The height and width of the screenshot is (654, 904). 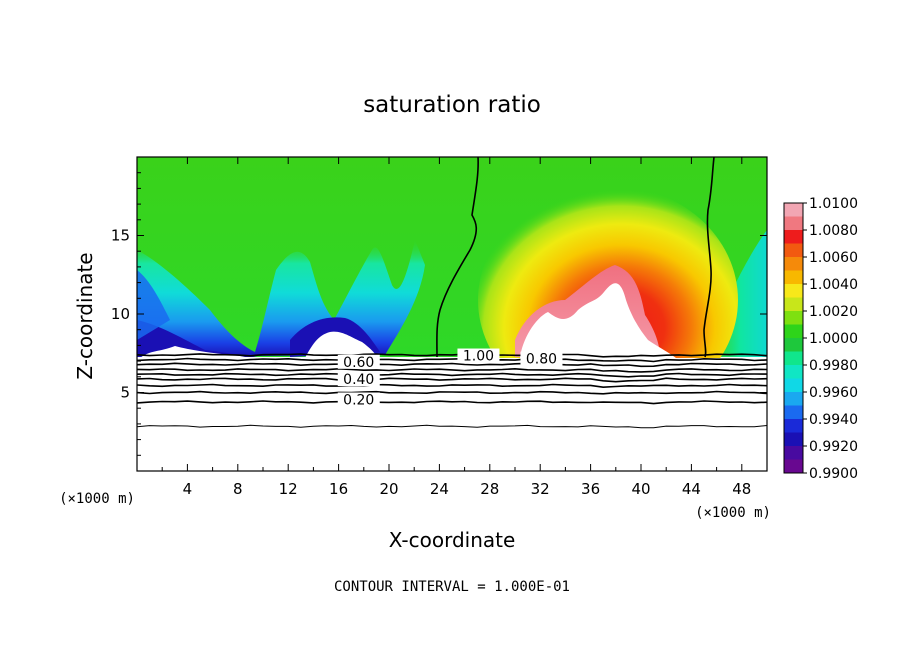 I want to click on contour-interval-note: CONTOUR INTERVAL = 1.000E-01, so click(x=452, y=587).